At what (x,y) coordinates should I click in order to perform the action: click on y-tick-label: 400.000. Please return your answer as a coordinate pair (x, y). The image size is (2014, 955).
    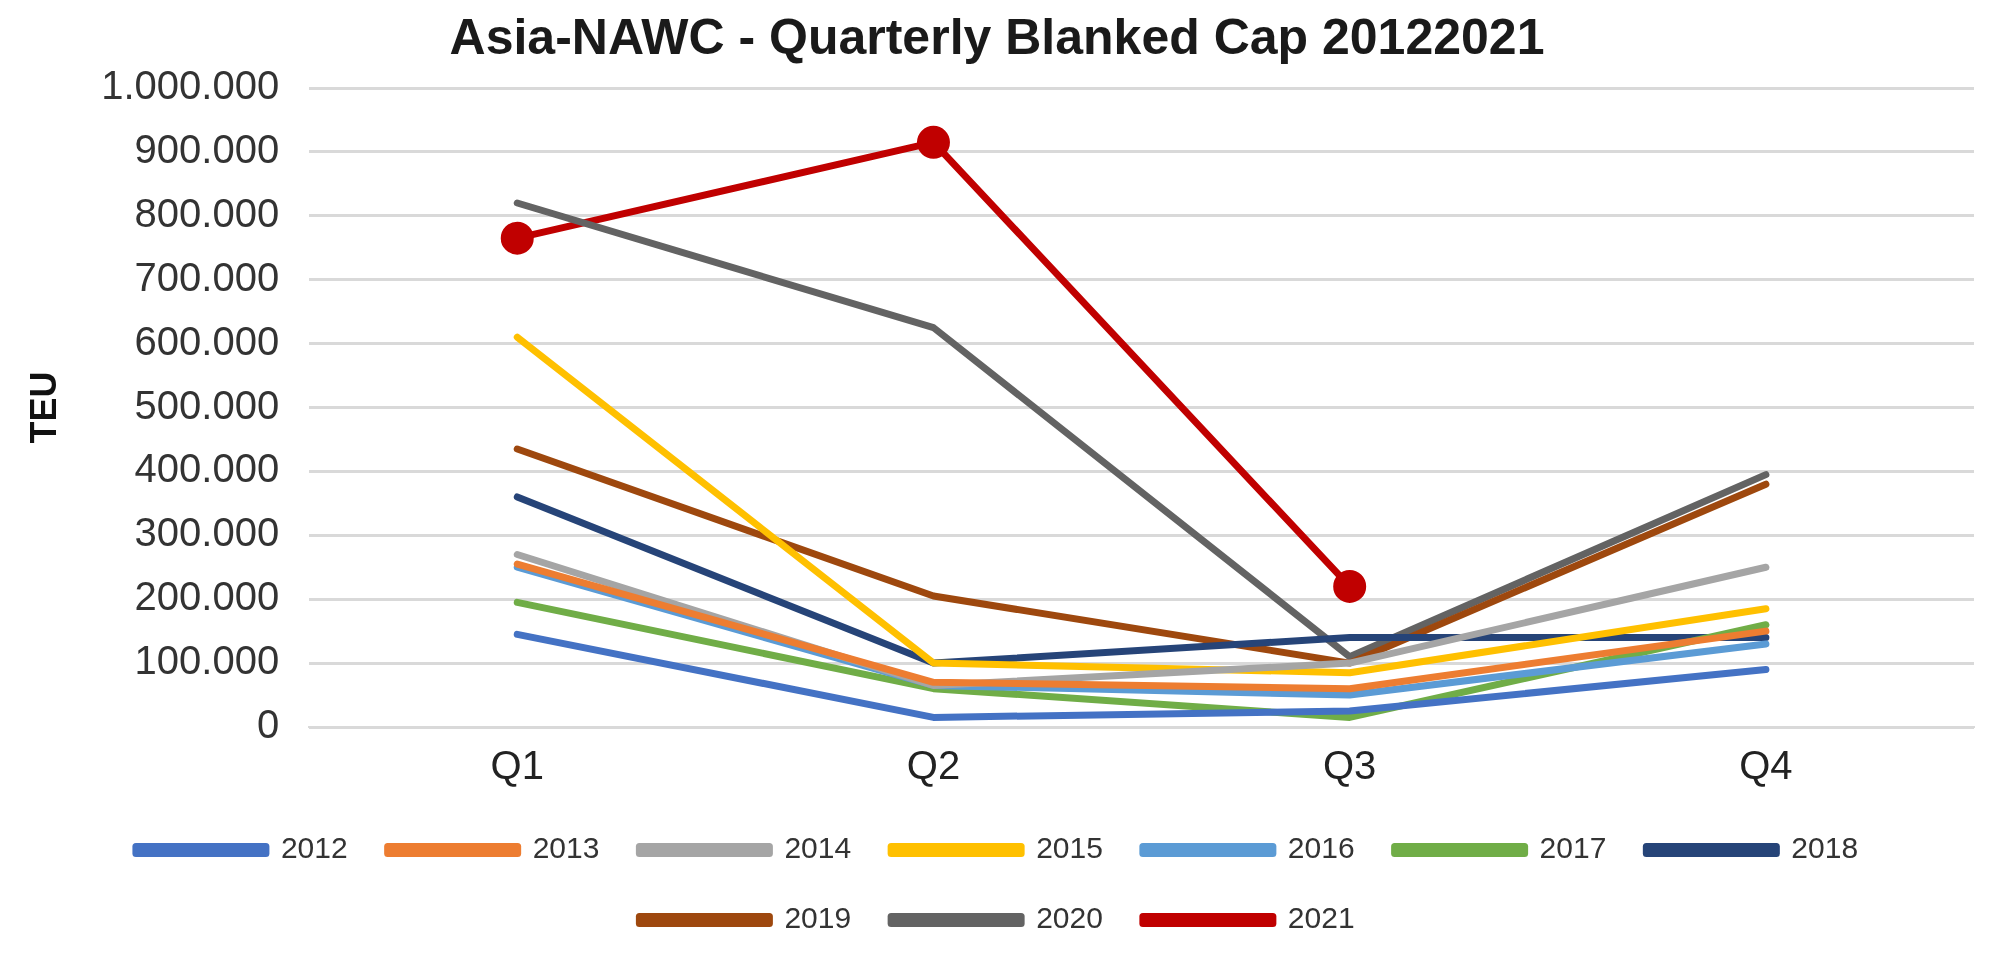
    Looking at the image, I should click on (207, 468).